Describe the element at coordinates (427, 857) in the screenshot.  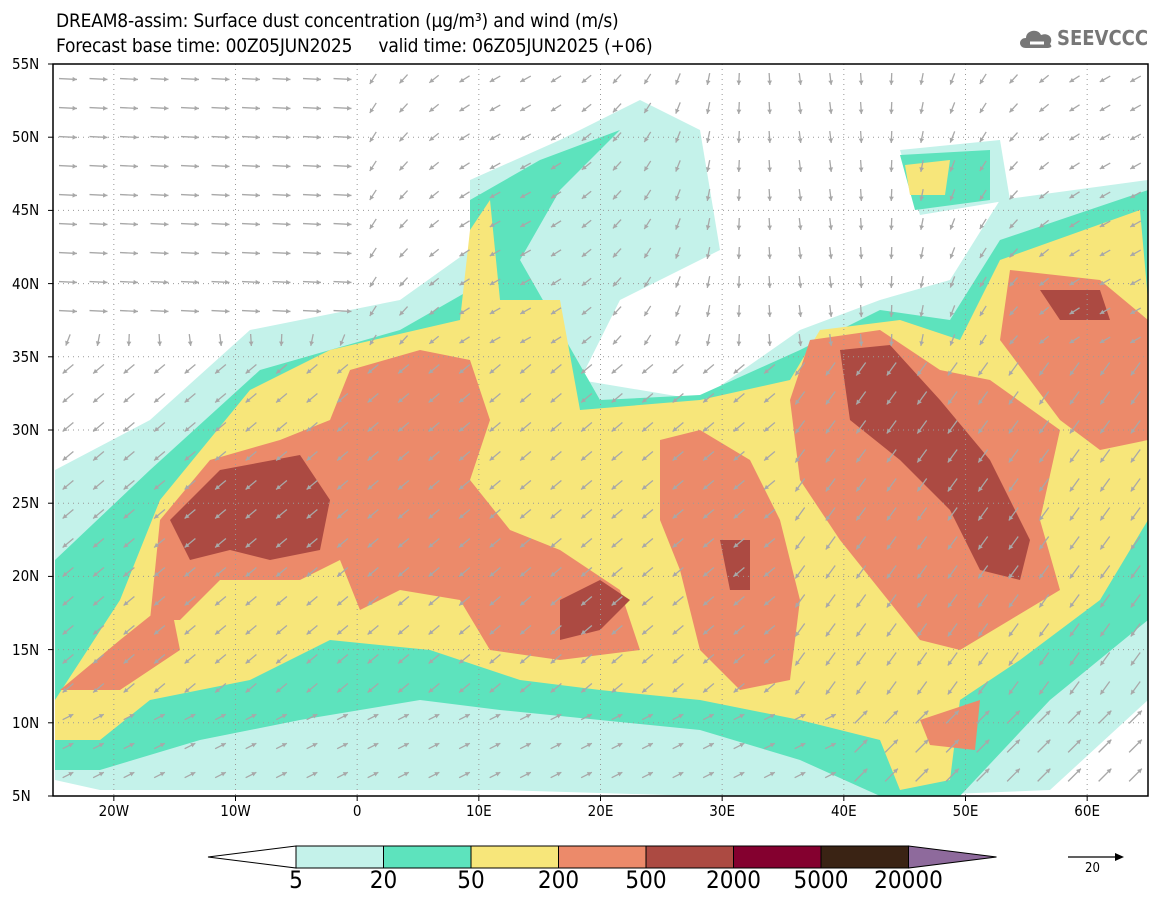
I see `colorbar-swatch` at that location.